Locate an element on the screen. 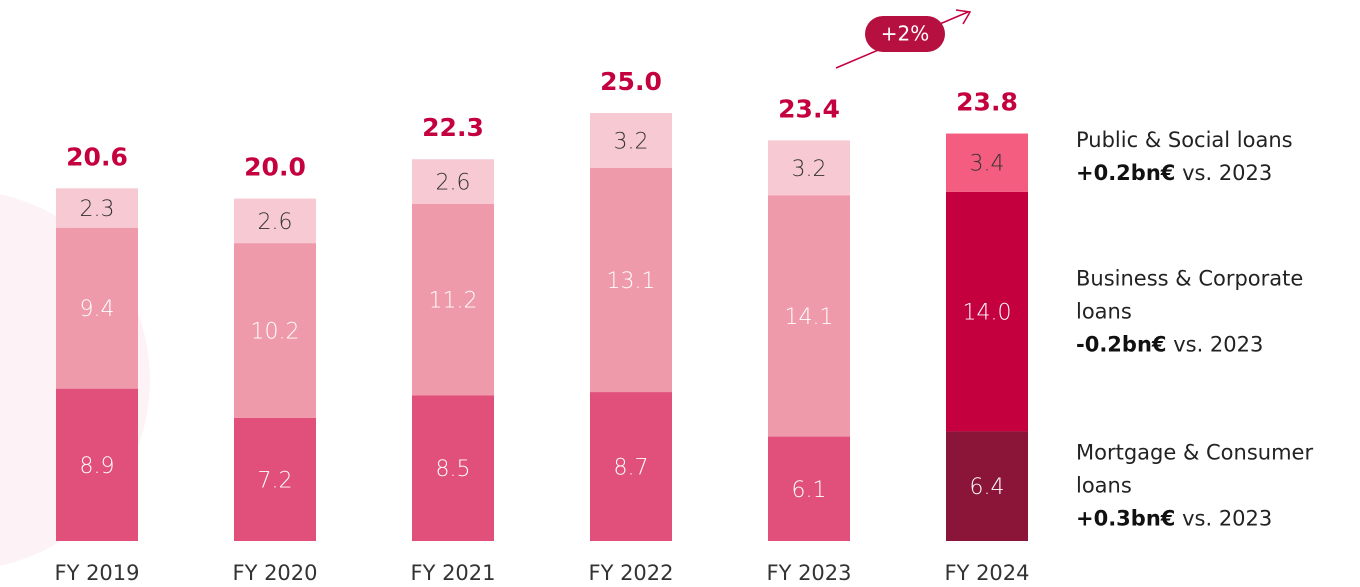  annotation-pill is located at coordinates (905, 34).